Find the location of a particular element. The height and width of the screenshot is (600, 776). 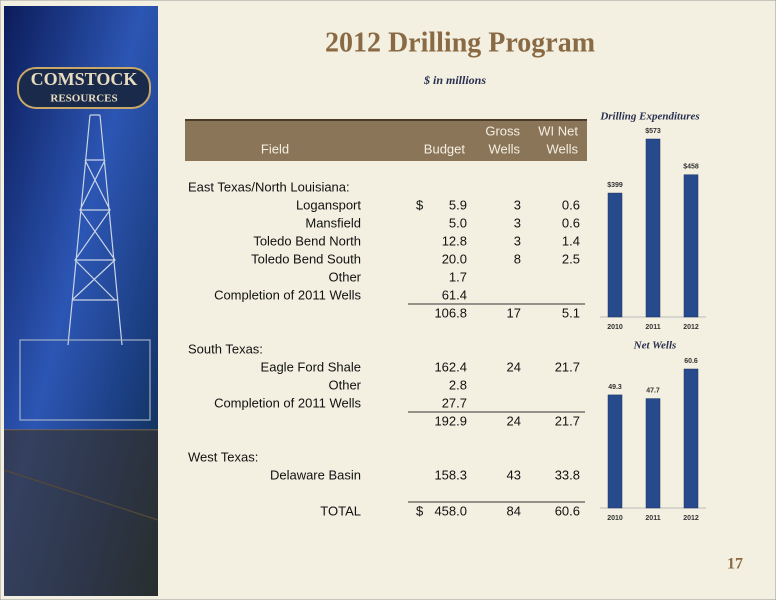

cell-net: 2.5 is located at coordinates (571, 258).